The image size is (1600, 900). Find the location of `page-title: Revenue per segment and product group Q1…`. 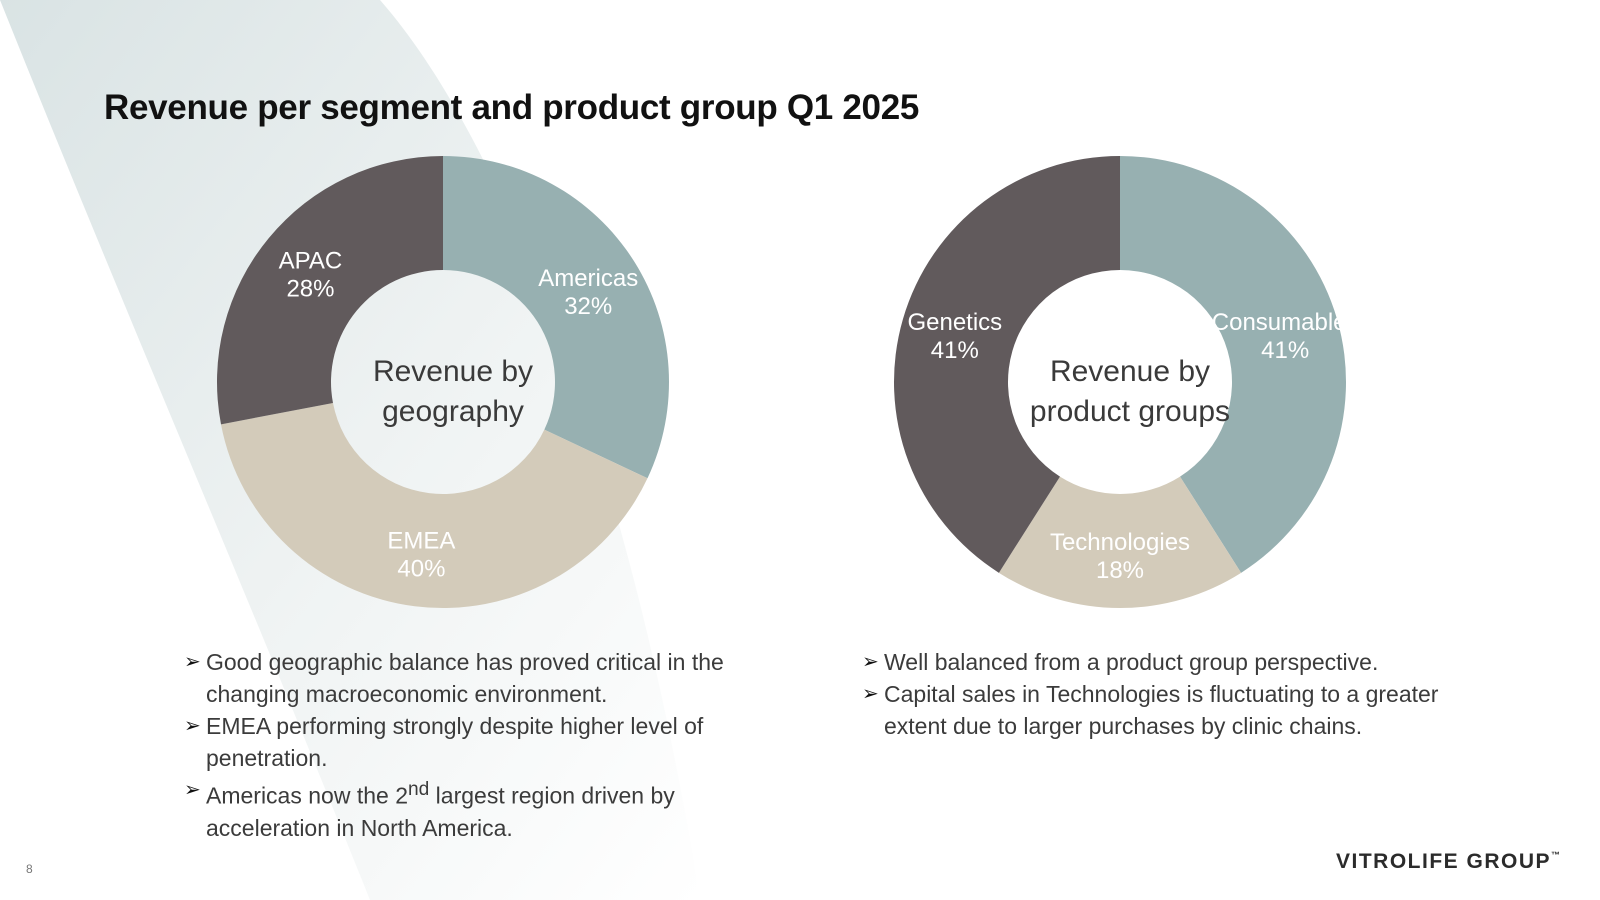

page-title: Revenue per segment and product group Q1… is located at coordinates (512, 107).